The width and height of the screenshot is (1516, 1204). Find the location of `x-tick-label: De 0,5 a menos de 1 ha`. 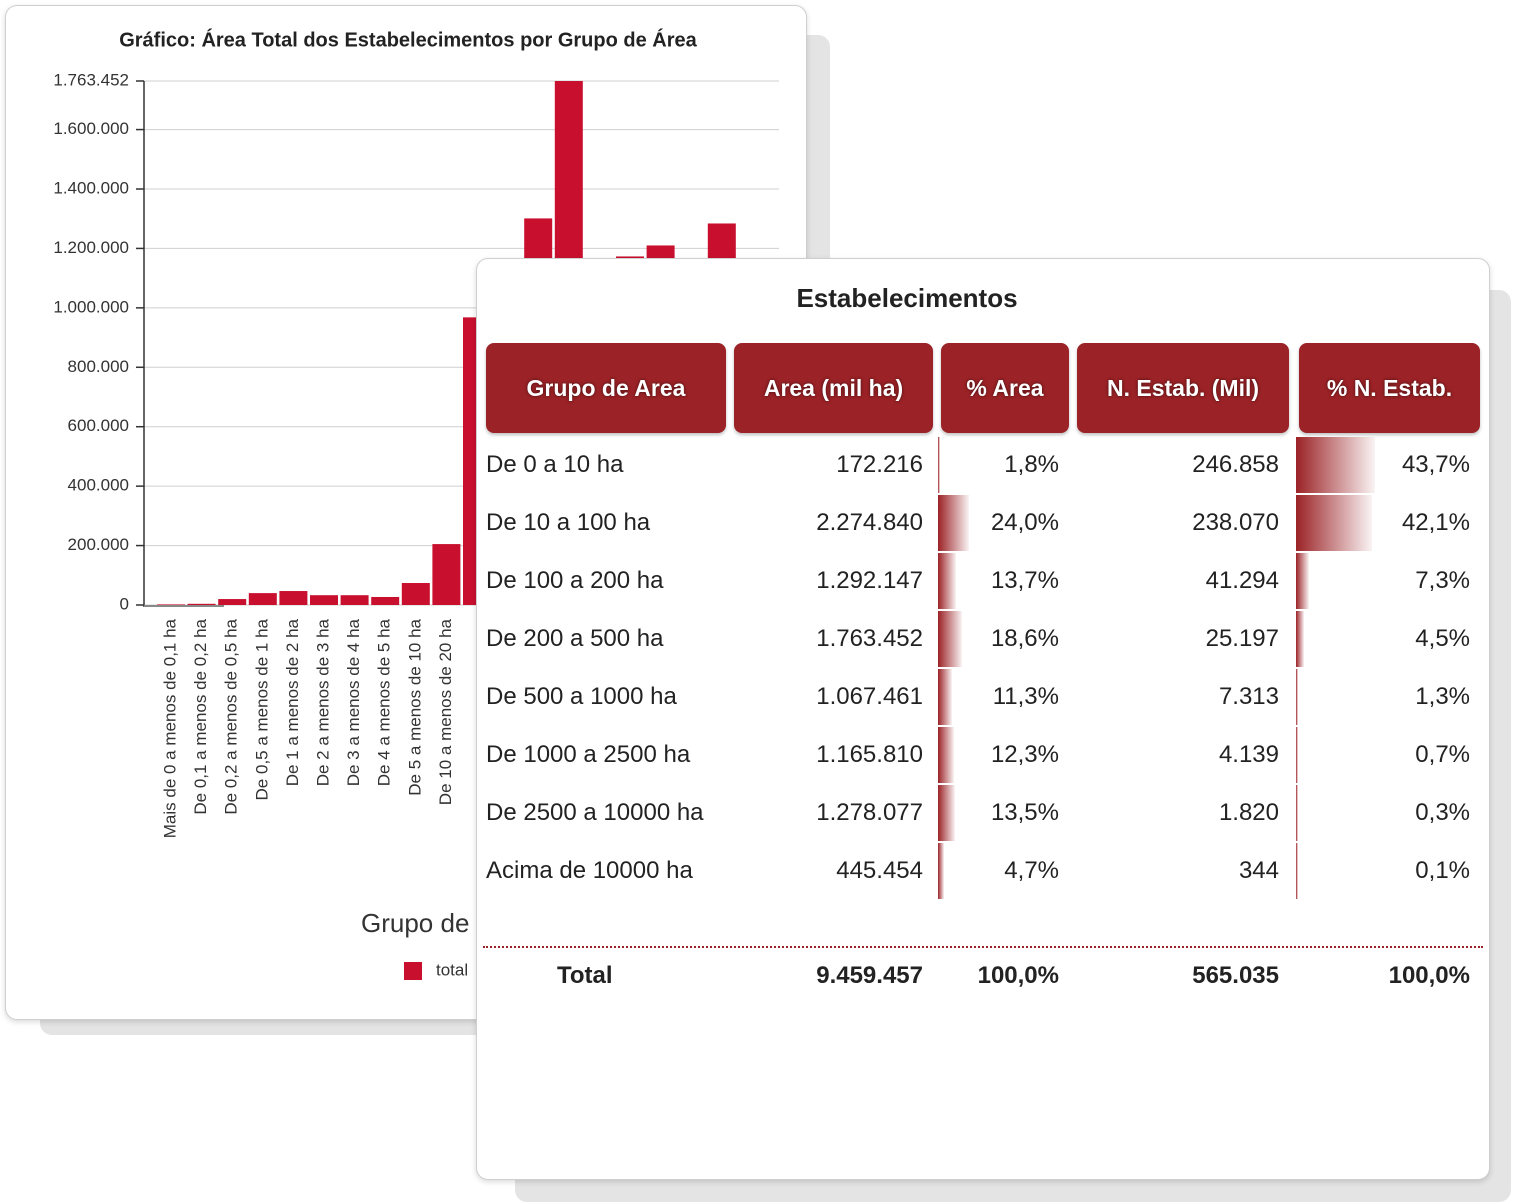

x-tick-label: De 0,5 a menos de 1 ha is located at coordinates (261, 709).